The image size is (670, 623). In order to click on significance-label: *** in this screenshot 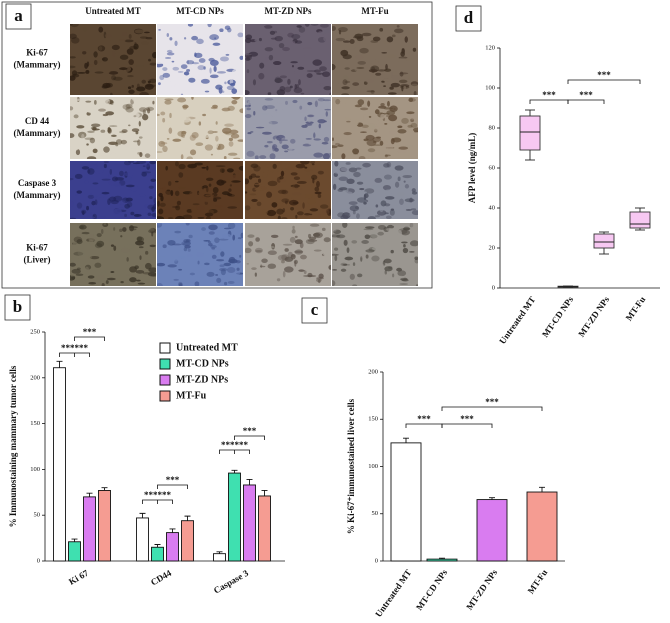, I will do `click(424, 419)`.